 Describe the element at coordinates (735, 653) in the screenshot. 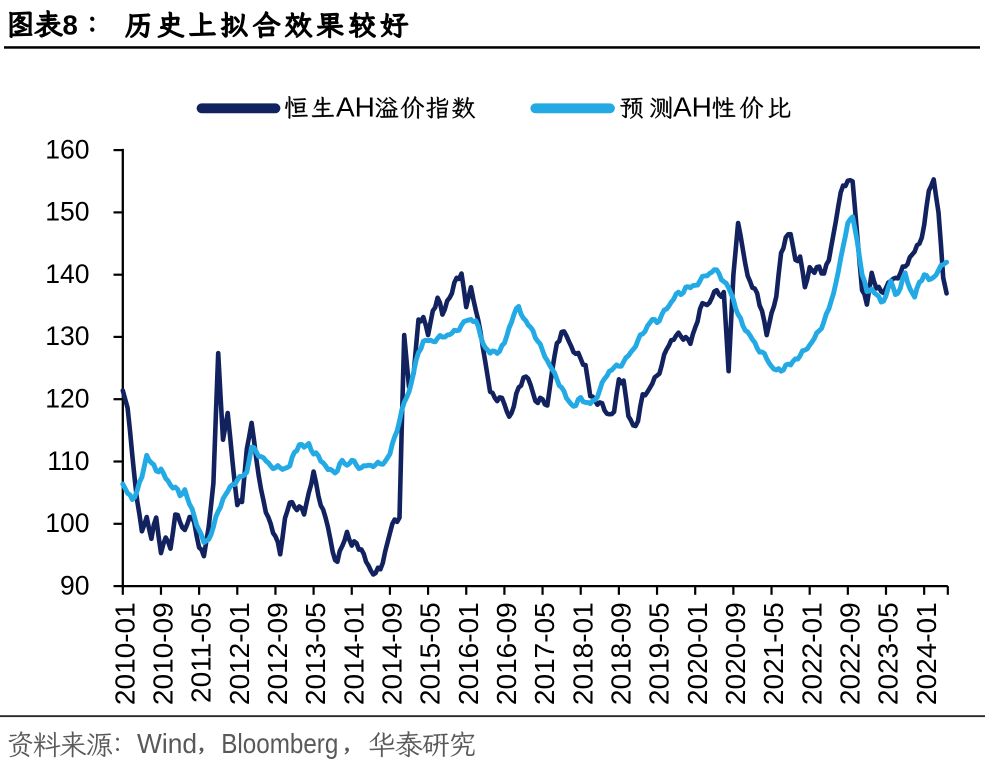

I see `svg-text: 2020-09` at that location.